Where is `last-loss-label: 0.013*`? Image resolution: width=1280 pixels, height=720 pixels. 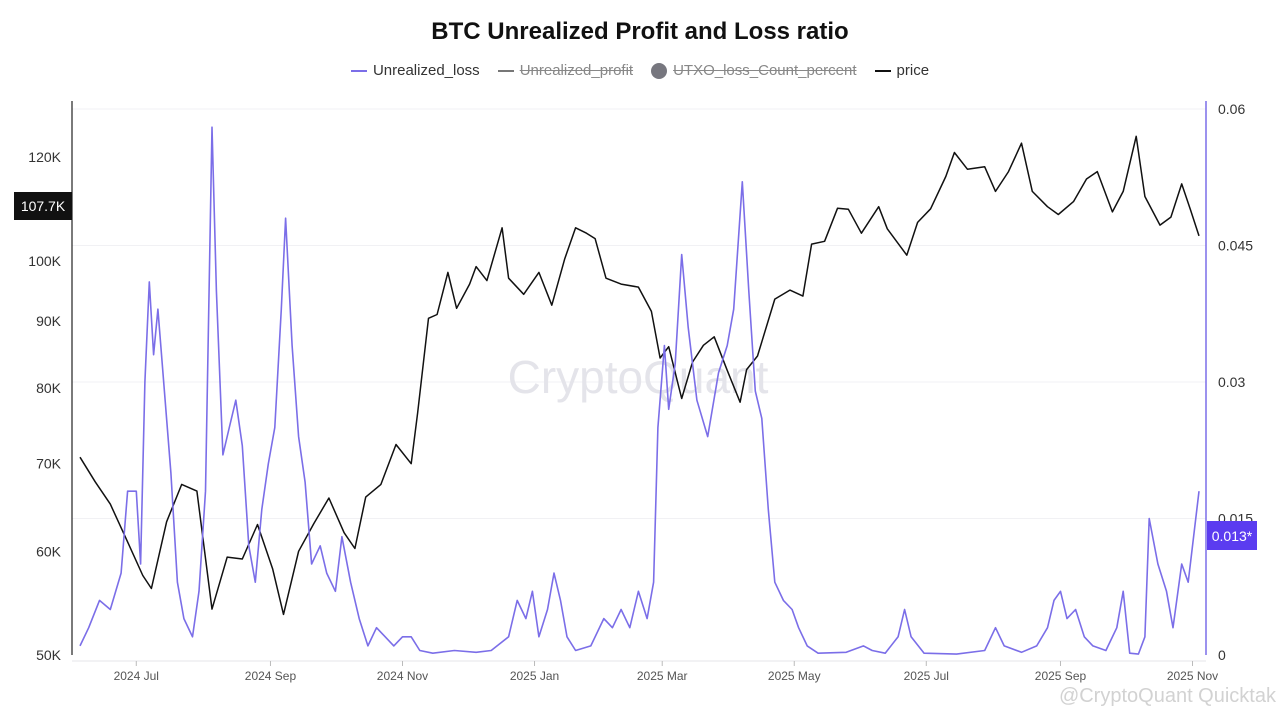 last-loss-label: 0.013* is located at coordinates (1232, 536).